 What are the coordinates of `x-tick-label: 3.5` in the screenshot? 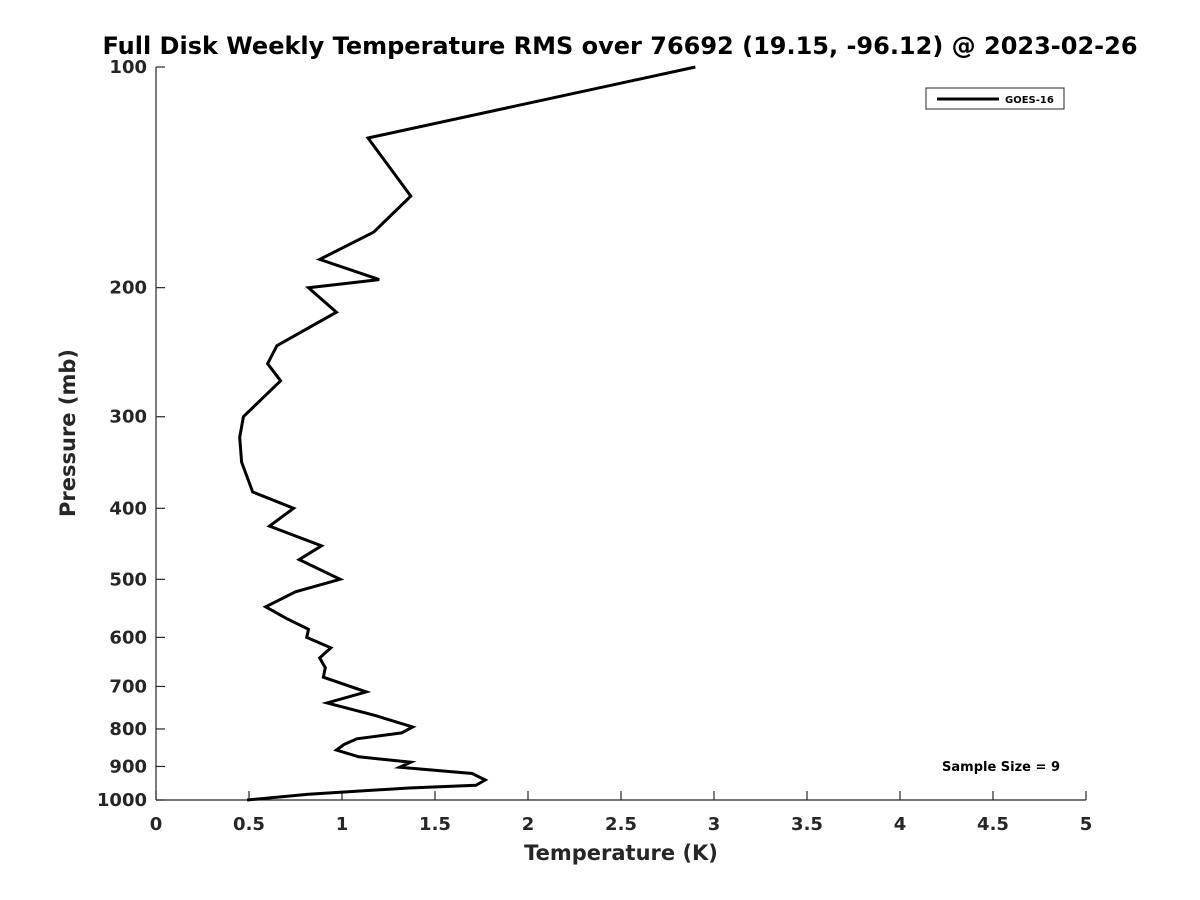 It's located at (807, 824).